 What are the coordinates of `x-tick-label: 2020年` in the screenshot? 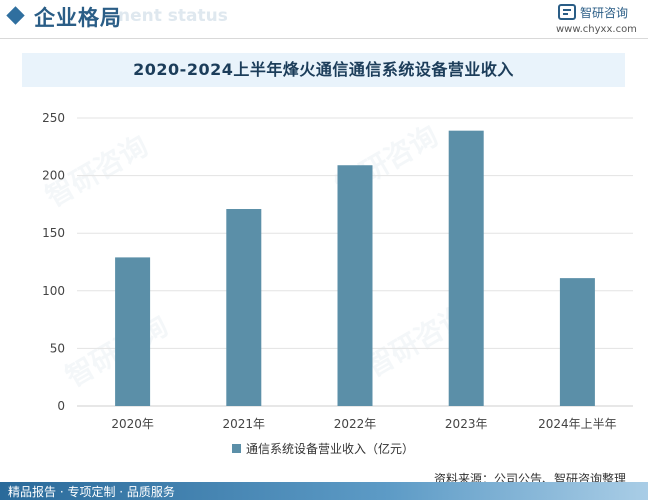 It's located at (132, 424).